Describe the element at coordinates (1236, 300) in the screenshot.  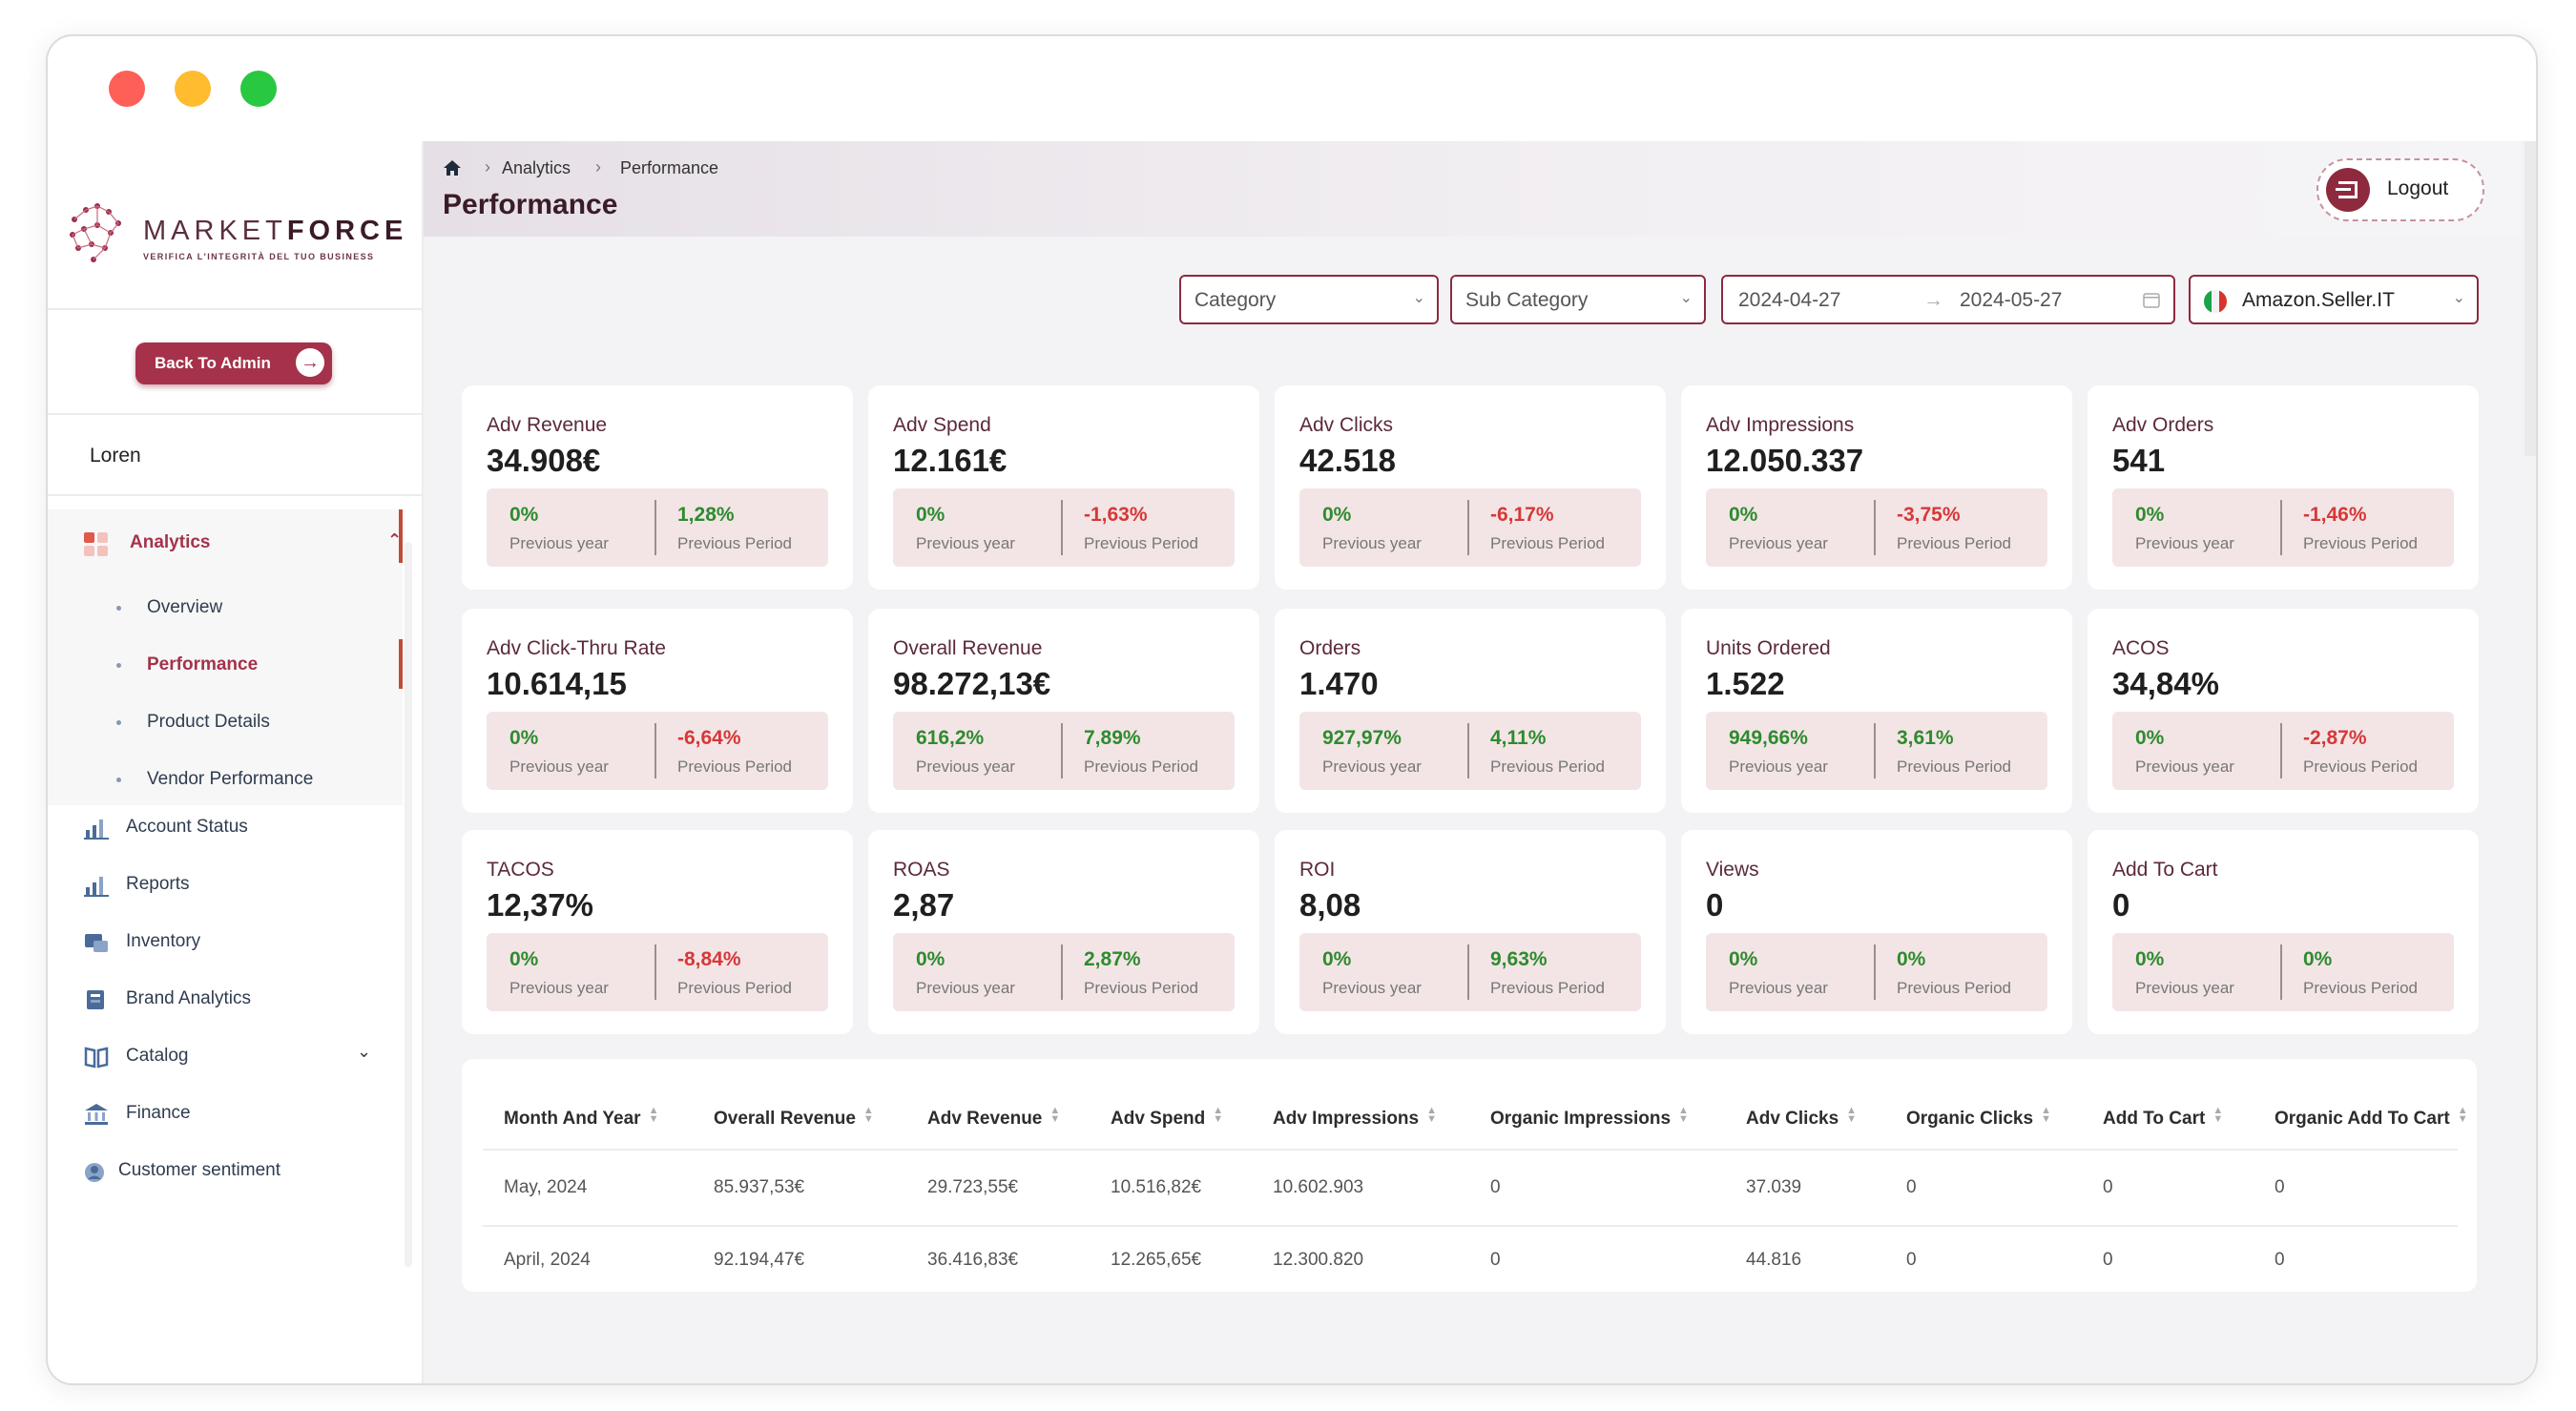
I see `category-placeholder: Category` at that location.